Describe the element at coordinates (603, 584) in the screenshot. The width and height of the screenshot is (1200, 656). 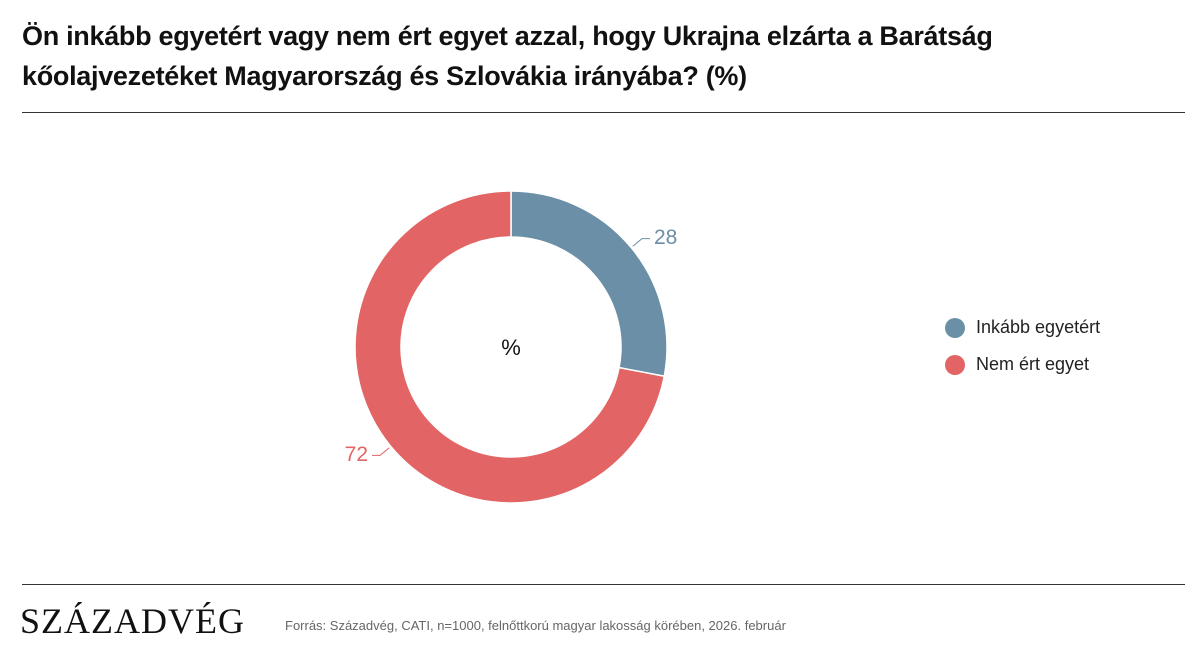
I see `bottom-rule` at that location.